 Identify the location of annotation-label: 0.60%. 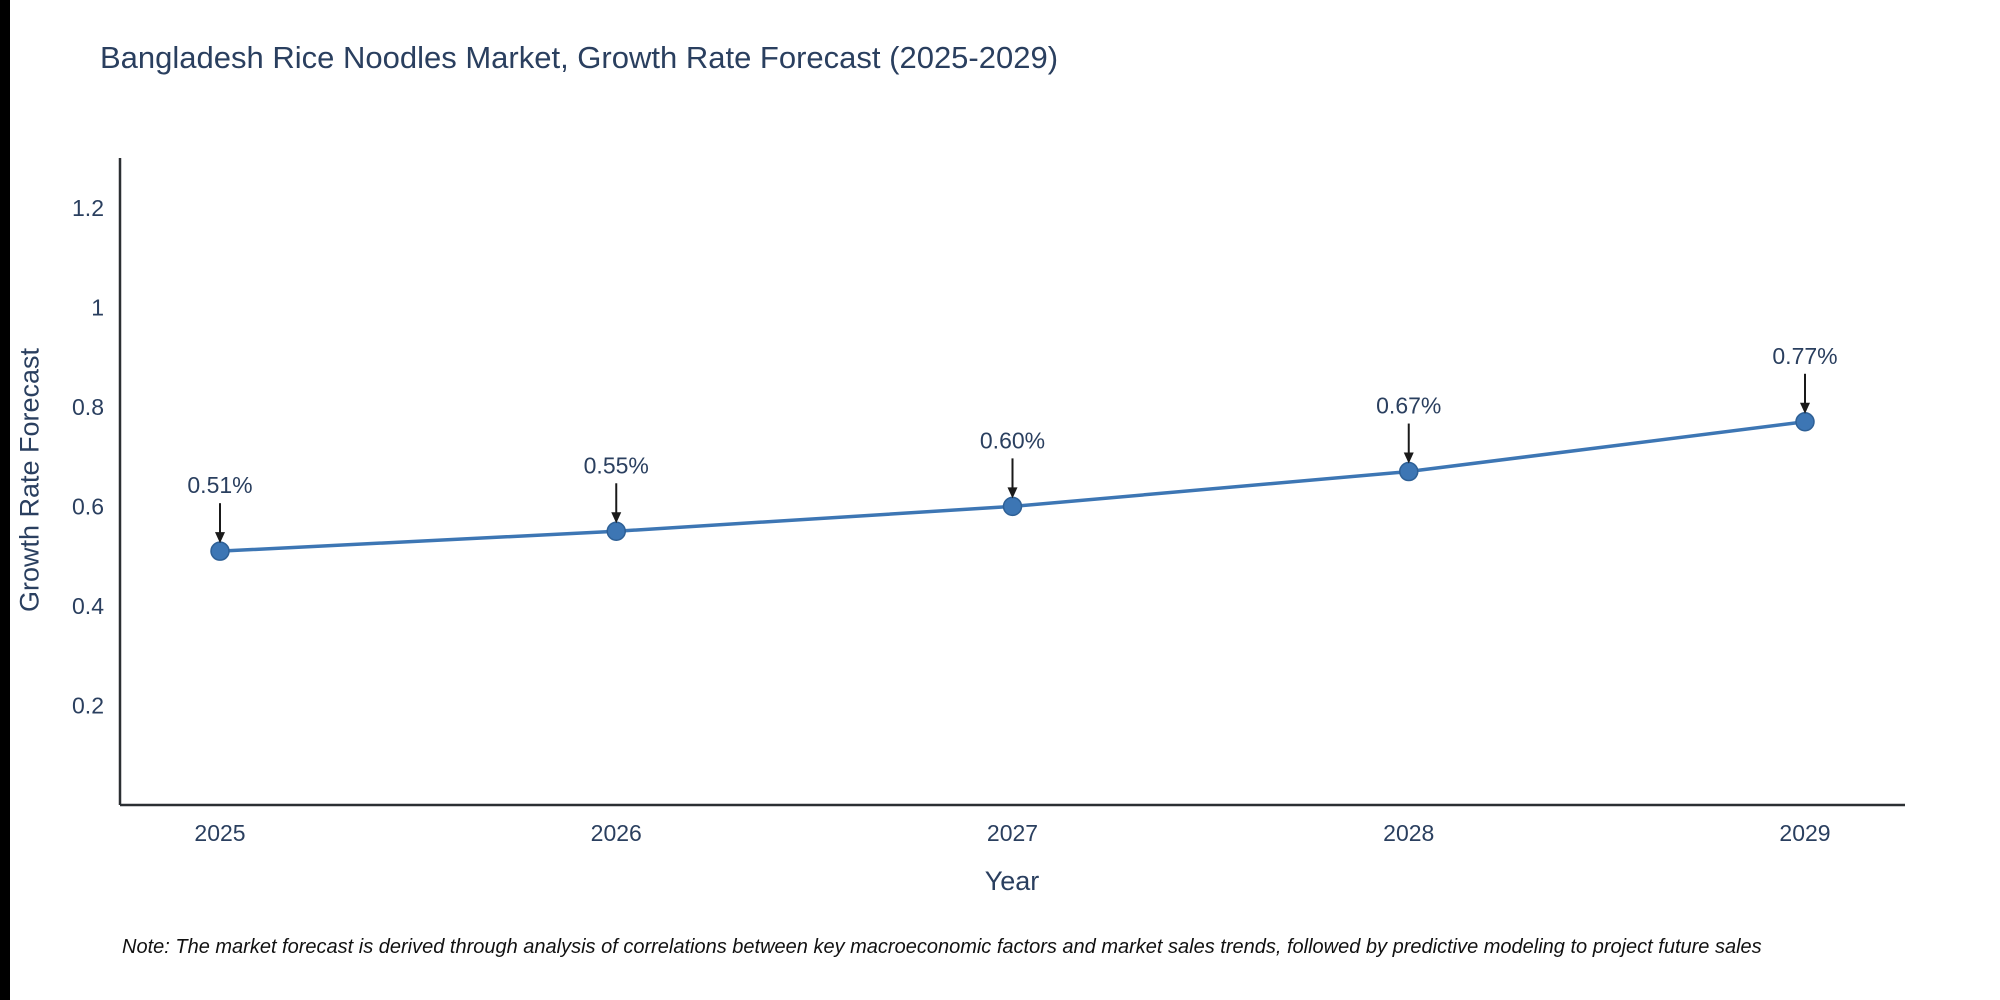
(1012, 440).